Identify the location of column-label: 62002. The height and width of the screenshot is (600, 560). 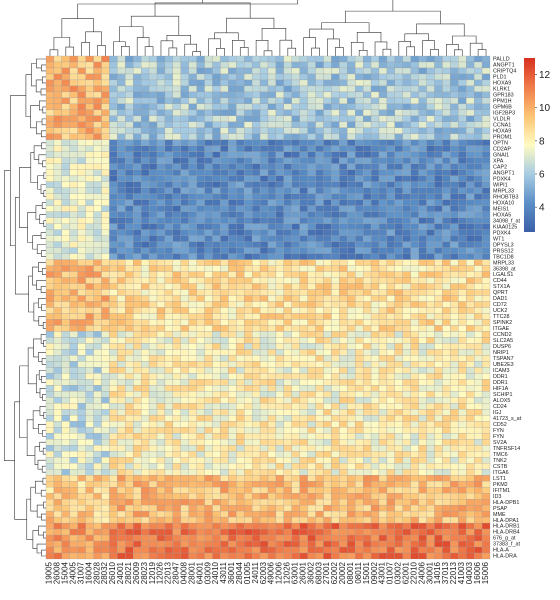
(334, 572).